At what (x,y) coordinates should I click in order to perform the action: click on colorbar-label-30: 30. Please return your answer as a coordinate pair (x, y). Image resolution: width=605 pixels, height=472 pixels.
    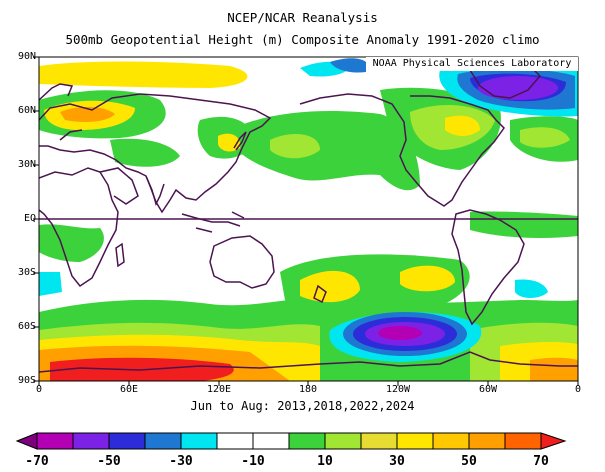
    Looking at the image, I should click on (397, 461).